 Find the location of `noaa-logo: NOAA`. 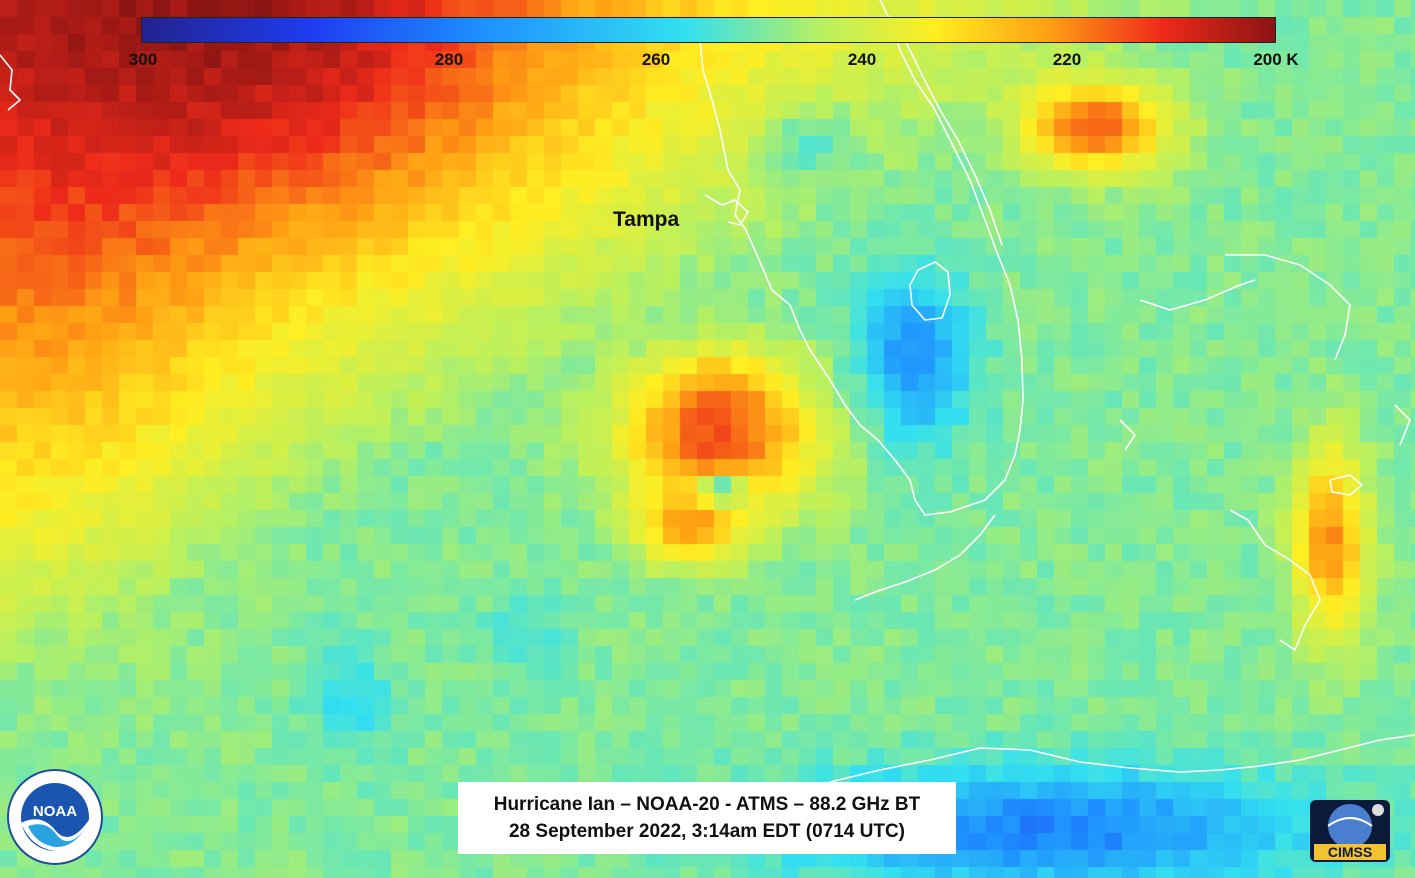

noaa-logo: NOAA is located at coordinates (55, 817).